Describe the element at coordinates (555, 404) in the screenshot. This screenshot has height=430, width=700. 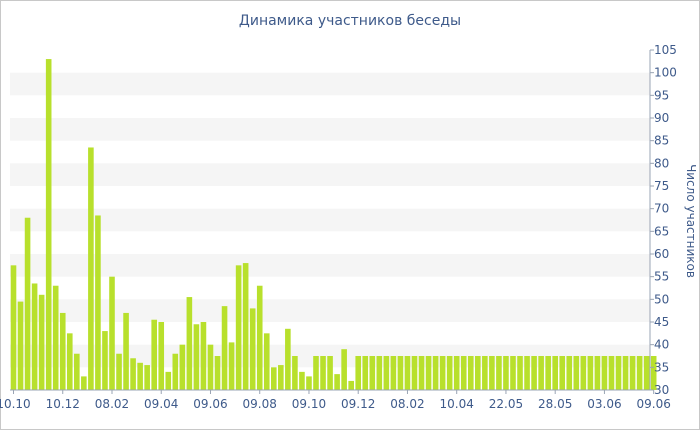
I see `x-tick-label: 28.05` at that location.